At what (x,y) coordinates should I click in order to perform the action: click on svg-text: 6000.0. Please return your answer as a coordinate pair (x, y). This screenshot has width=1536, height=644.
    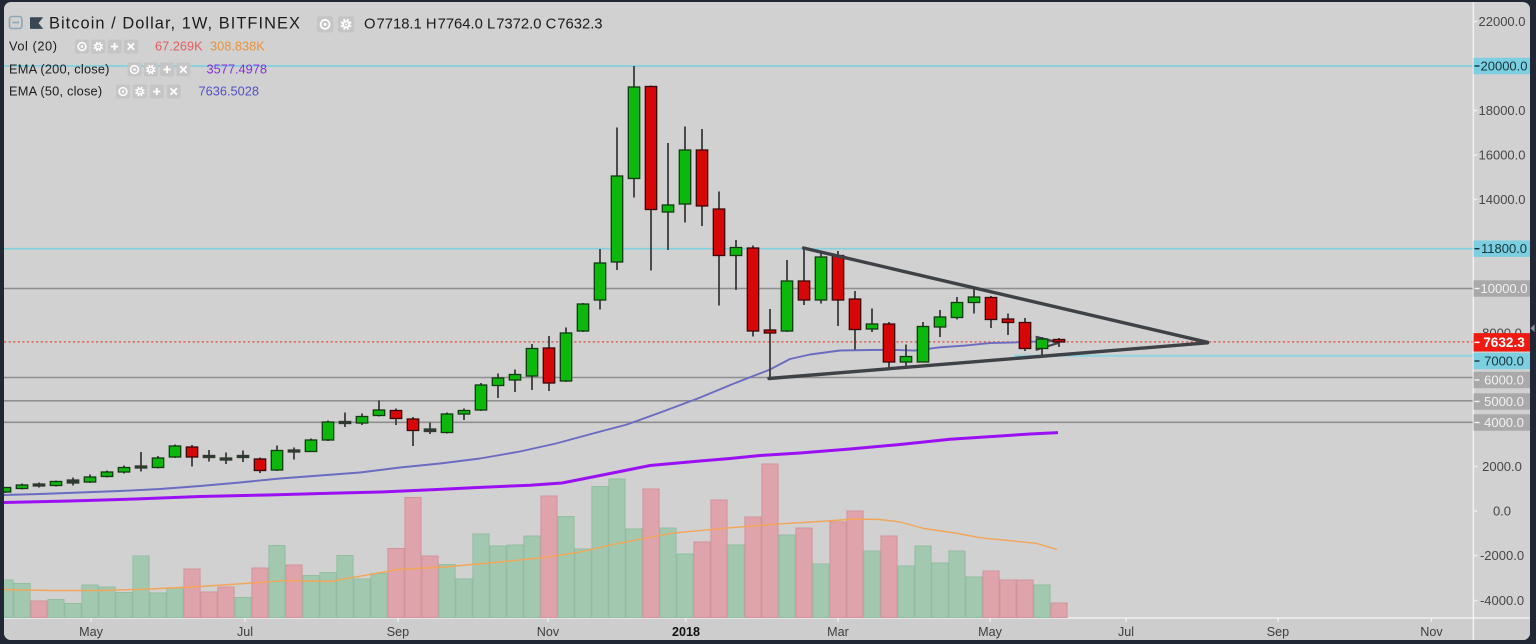
    Looking at the image, I should click on (1504, 379).